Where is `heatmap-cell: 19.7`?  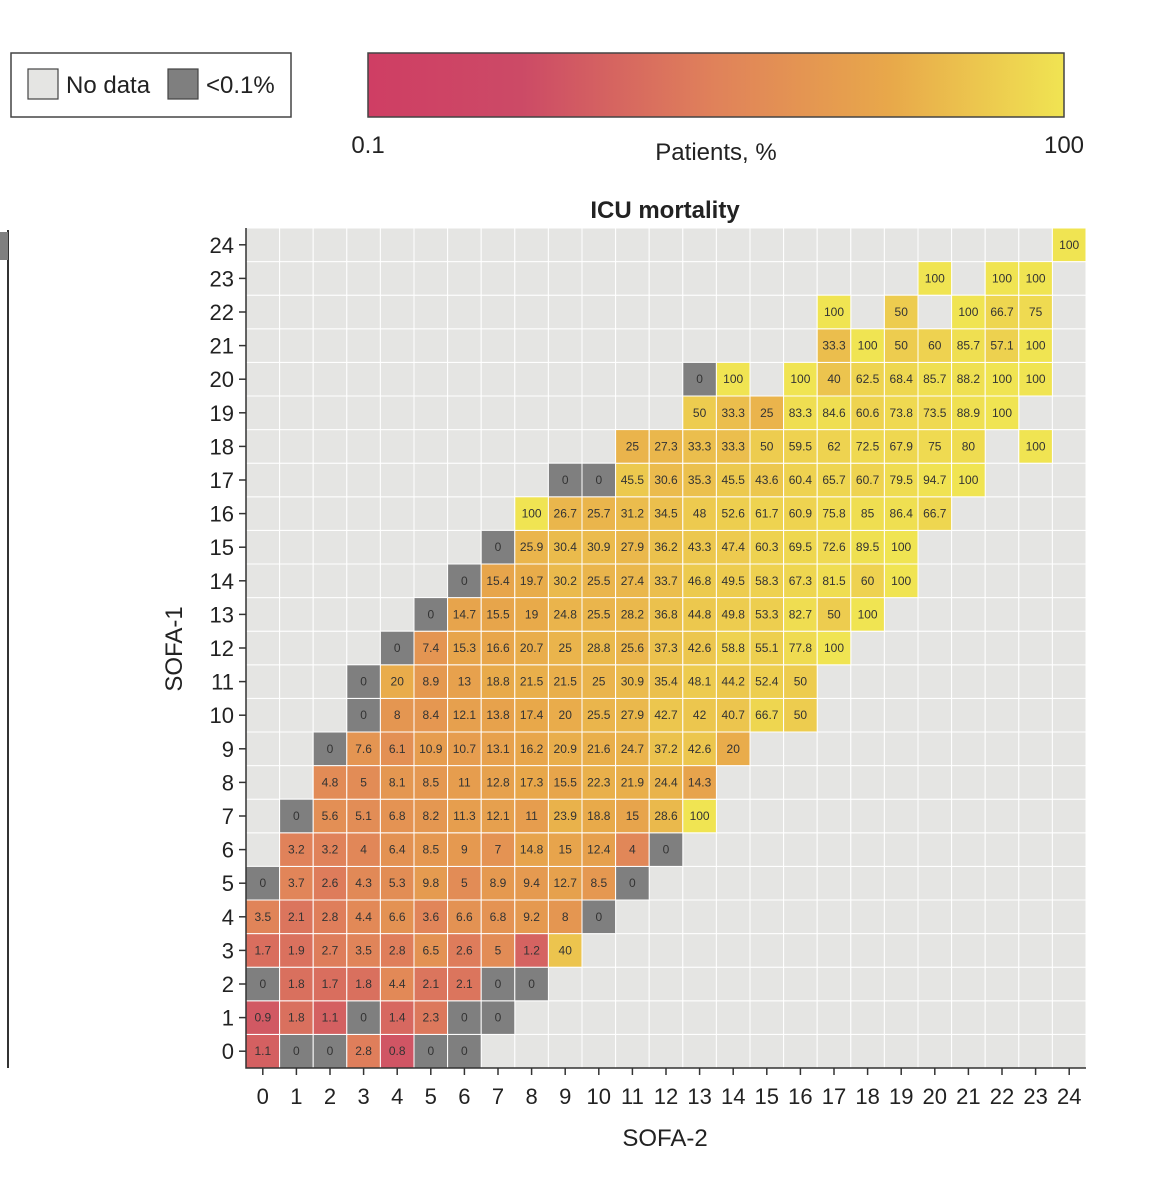
heatmap-cell: 19.7 is located at coordinates (531, 581).